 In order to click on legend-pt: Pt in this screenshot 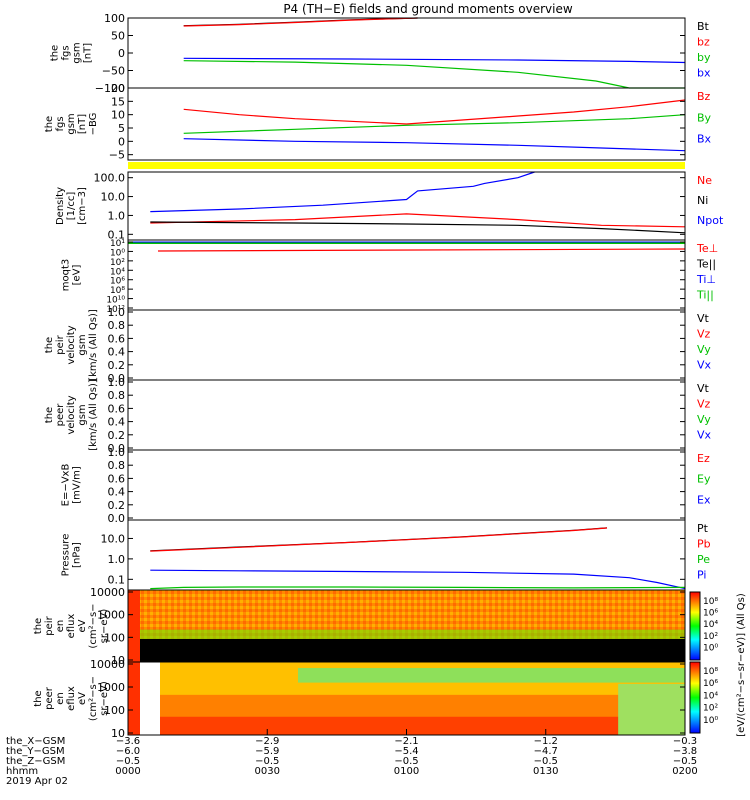, I will do `click(703, 528)`.